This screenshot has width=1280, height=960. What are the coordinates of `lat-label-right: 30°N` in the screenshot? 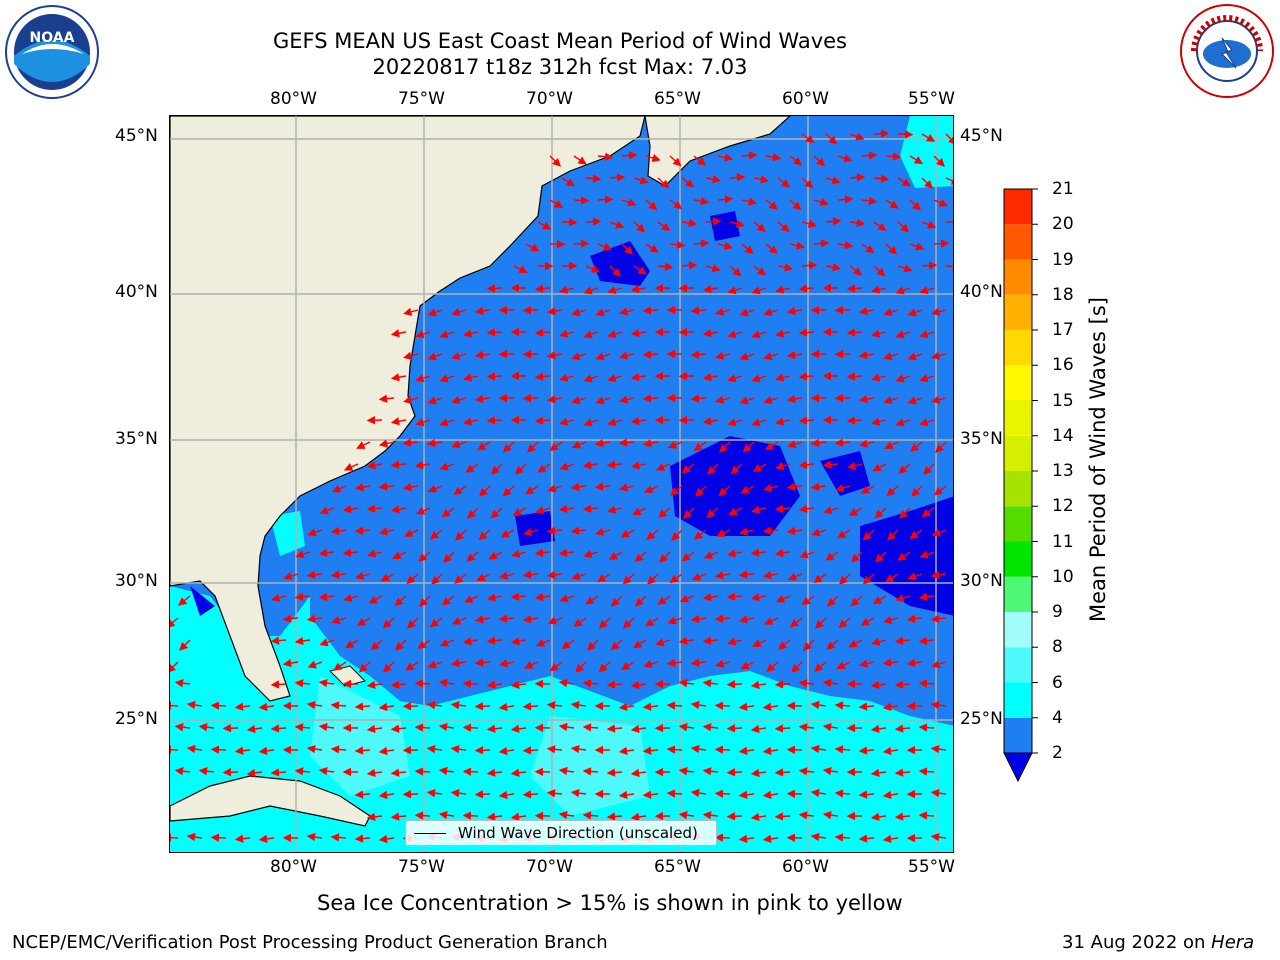 It's located at (981, 581).